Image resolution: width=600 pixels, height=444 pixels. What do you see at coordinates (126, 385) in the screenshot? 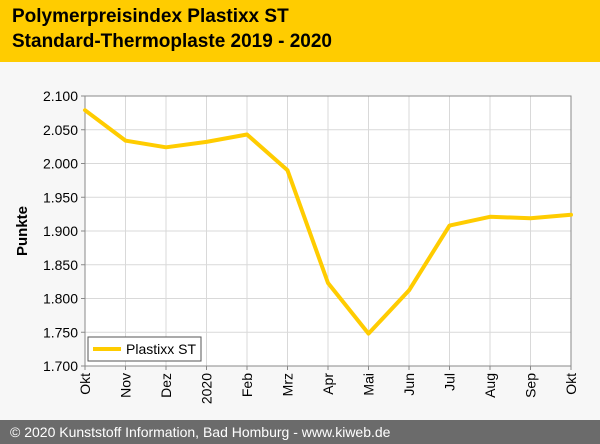
I see `x-tick-label: Nov` at bounding box center [126, 385].